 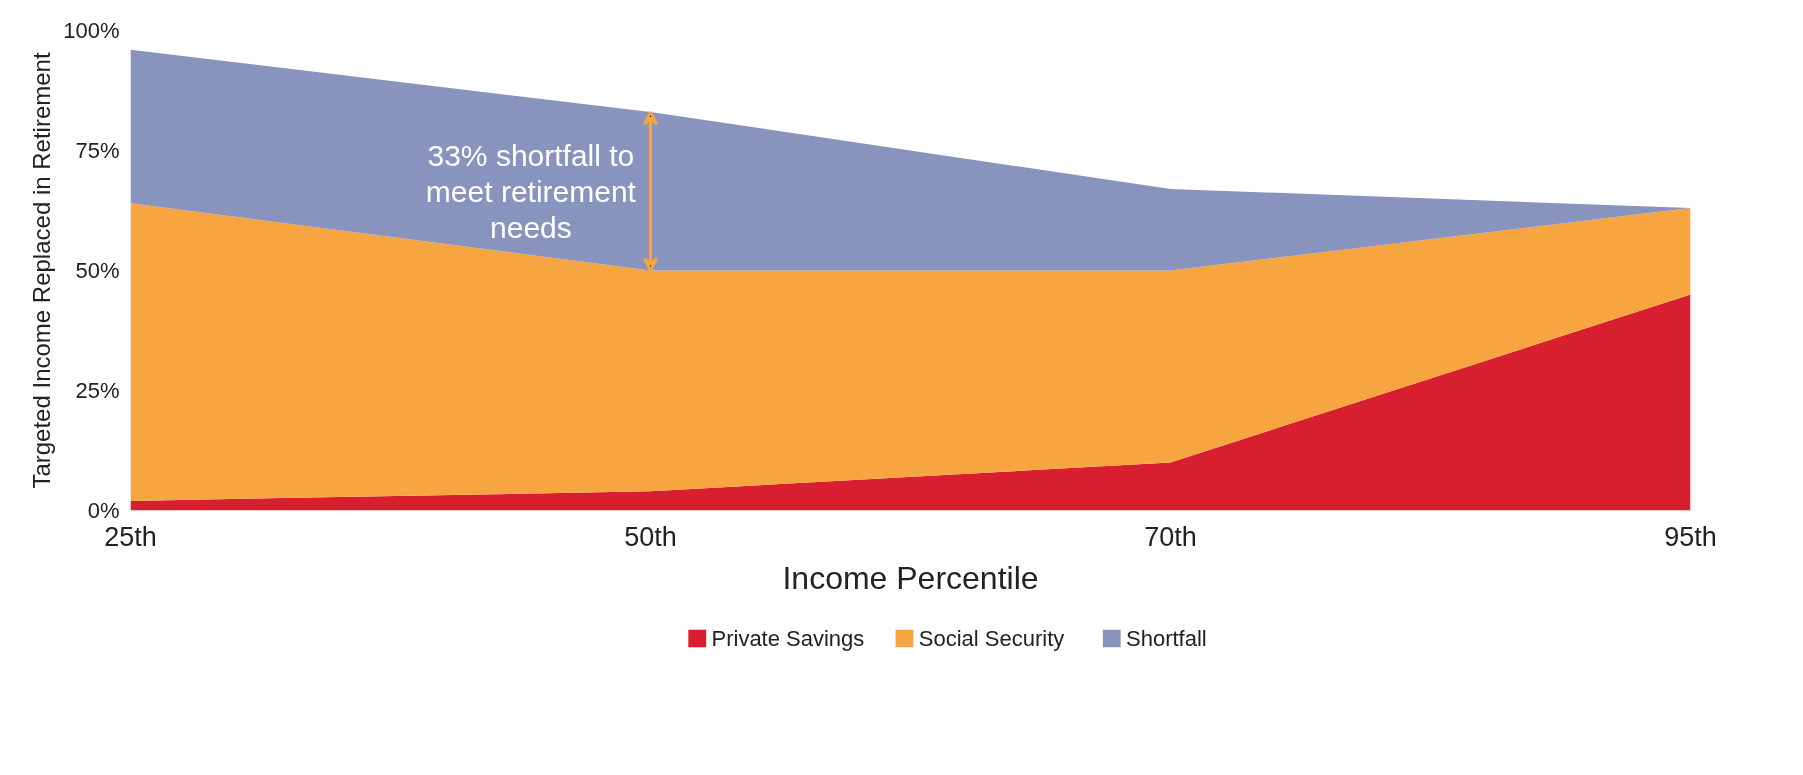 What do you see at coordinates (130, 536) in the screenshot?
I see `x-tick-label: 25th` at bounding box center [130, 536].